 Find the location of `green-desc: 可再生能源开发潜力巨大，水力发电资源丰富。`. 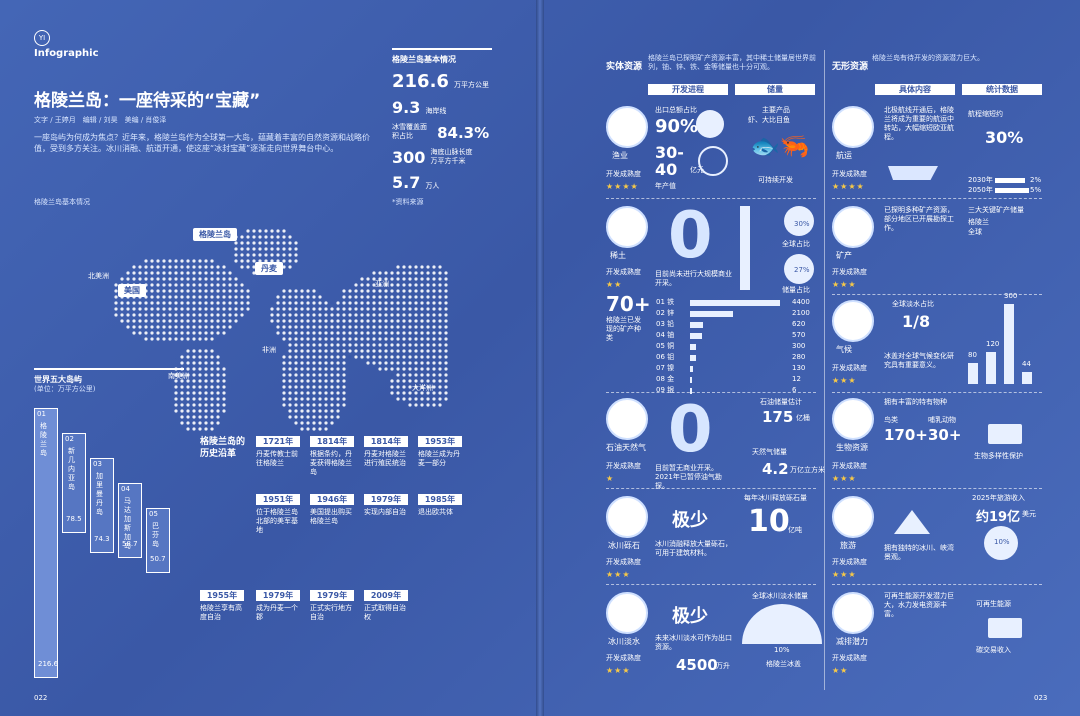

green-desc: 可再生能源开发潜力巨大，水力发电资源丰富。 is located at coordinates (919, 605).